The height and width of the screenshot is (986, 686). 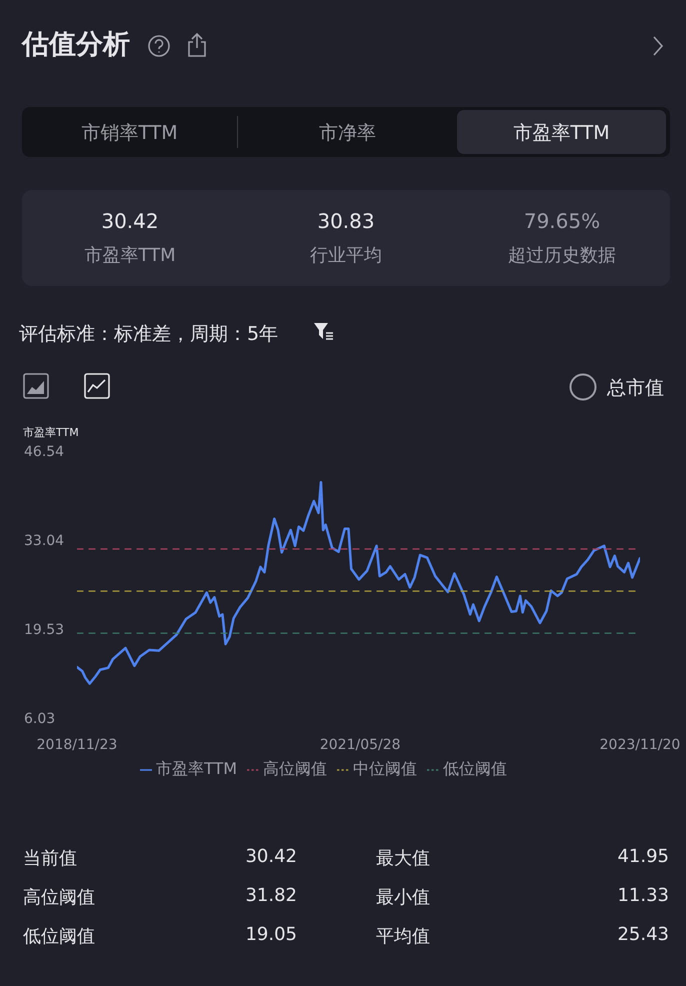 What do you see at coordinates (385, 768) in the screenshot?
I see `legend-label: 中位阈值` at bounding box center [385, 768].